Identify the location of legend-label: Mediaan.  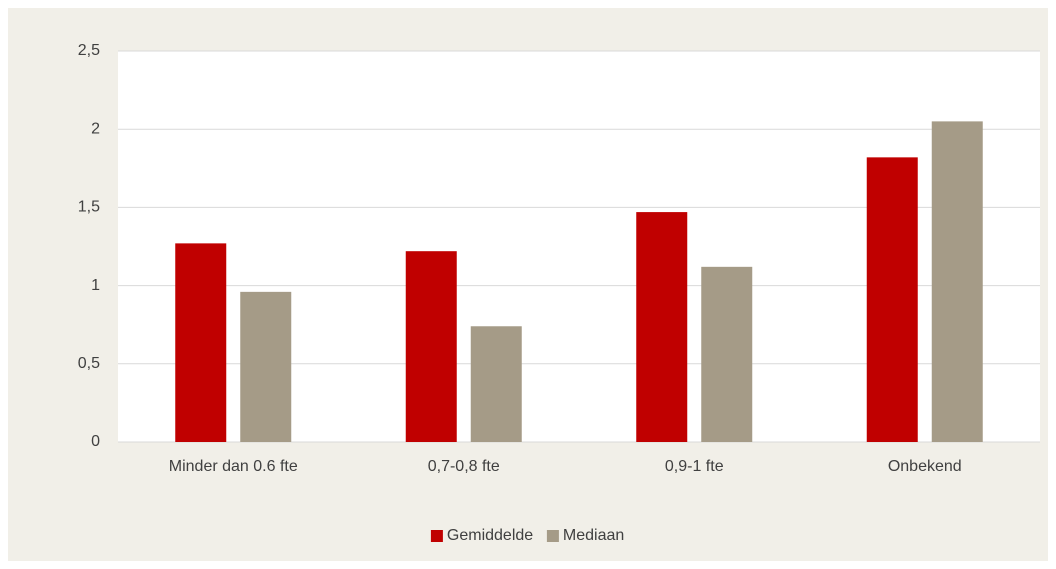
(593, 535).